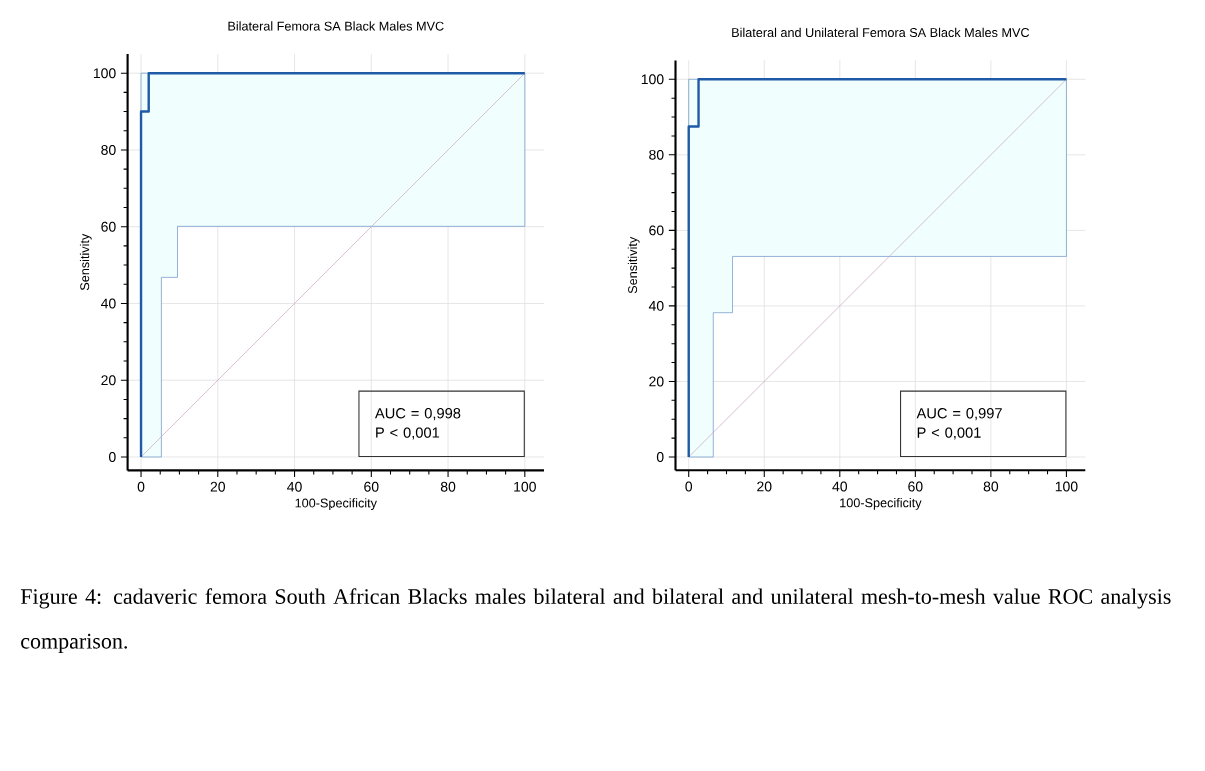 This screenshot has width=1205, height=771. I want to click on chart-title: Bilateral Femora SA Black Males MVC, so click(336, 26).